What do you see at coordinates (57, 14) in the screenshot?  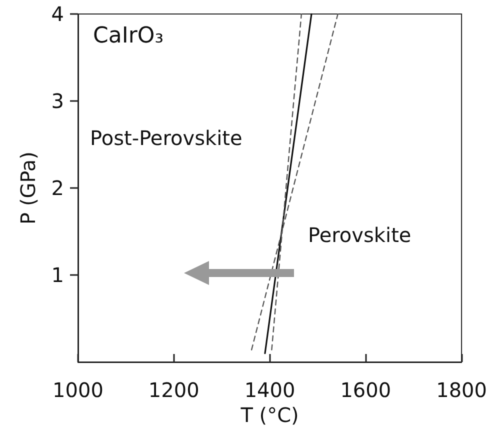 I see `y-tick-label: 4` at bounding box center [57, 14].